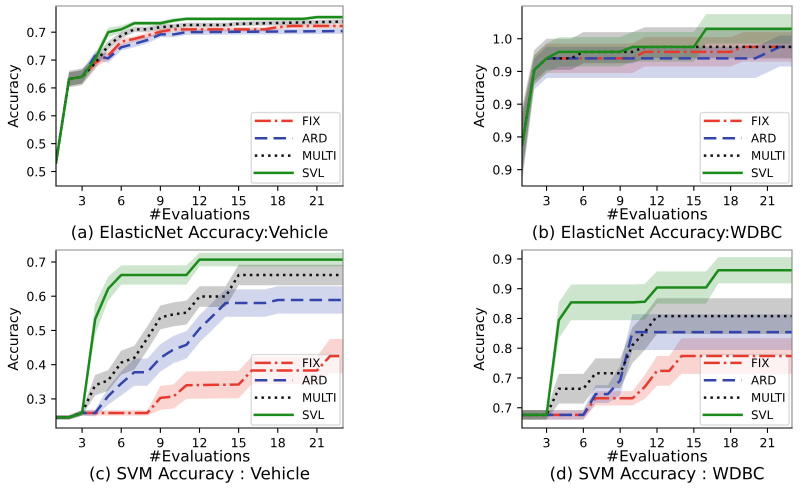  I want to click on text: (c) SVM Accuracy : Vehicle, so click(200, 474).